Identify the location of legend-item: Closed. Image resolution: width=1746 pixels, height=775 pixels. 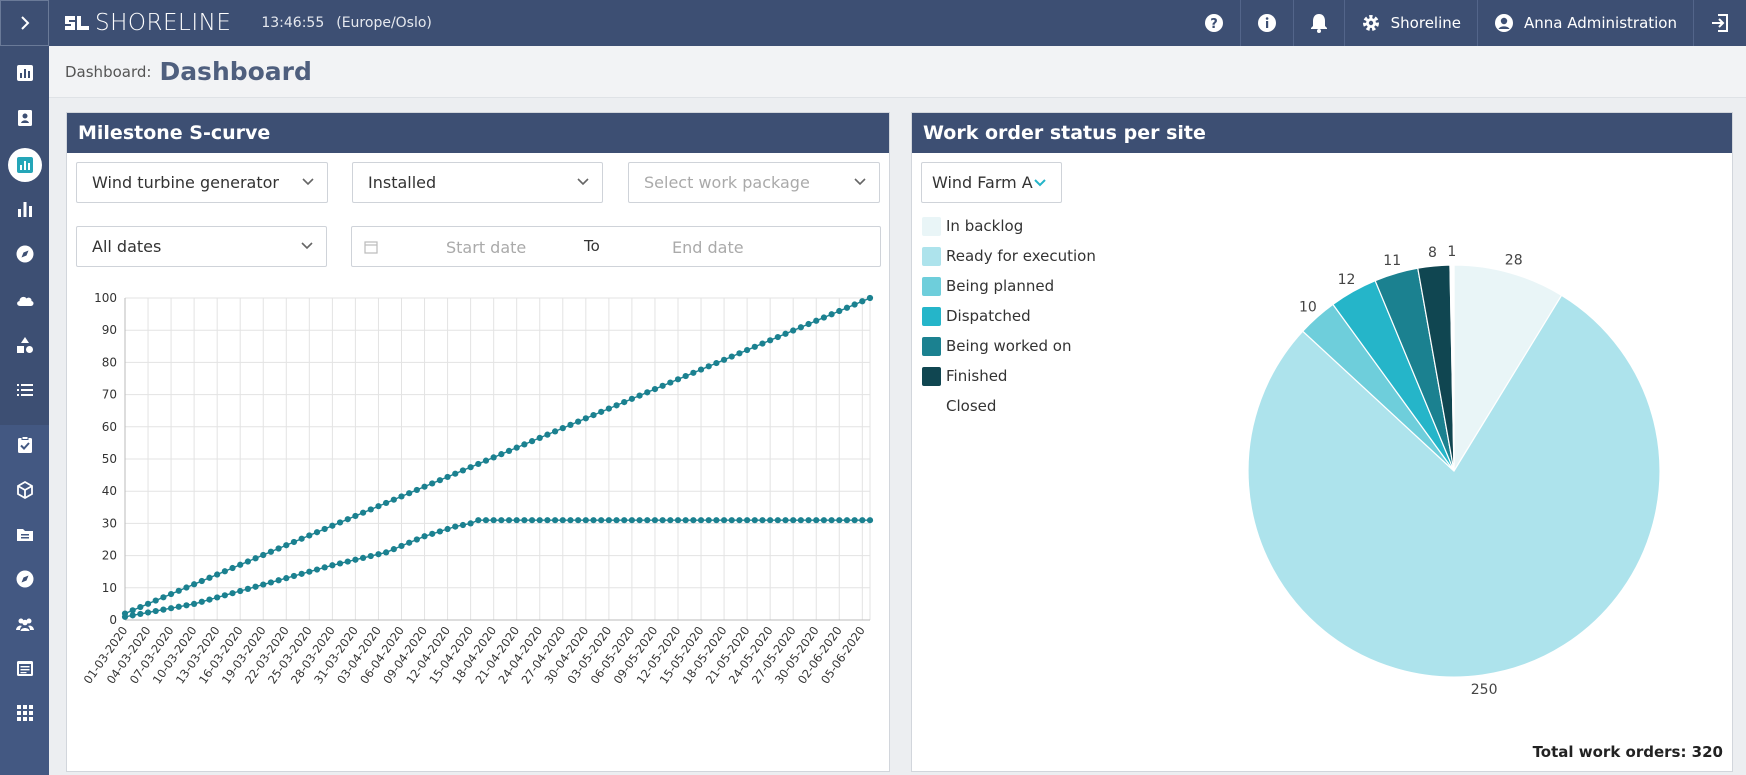
(1009, 406).